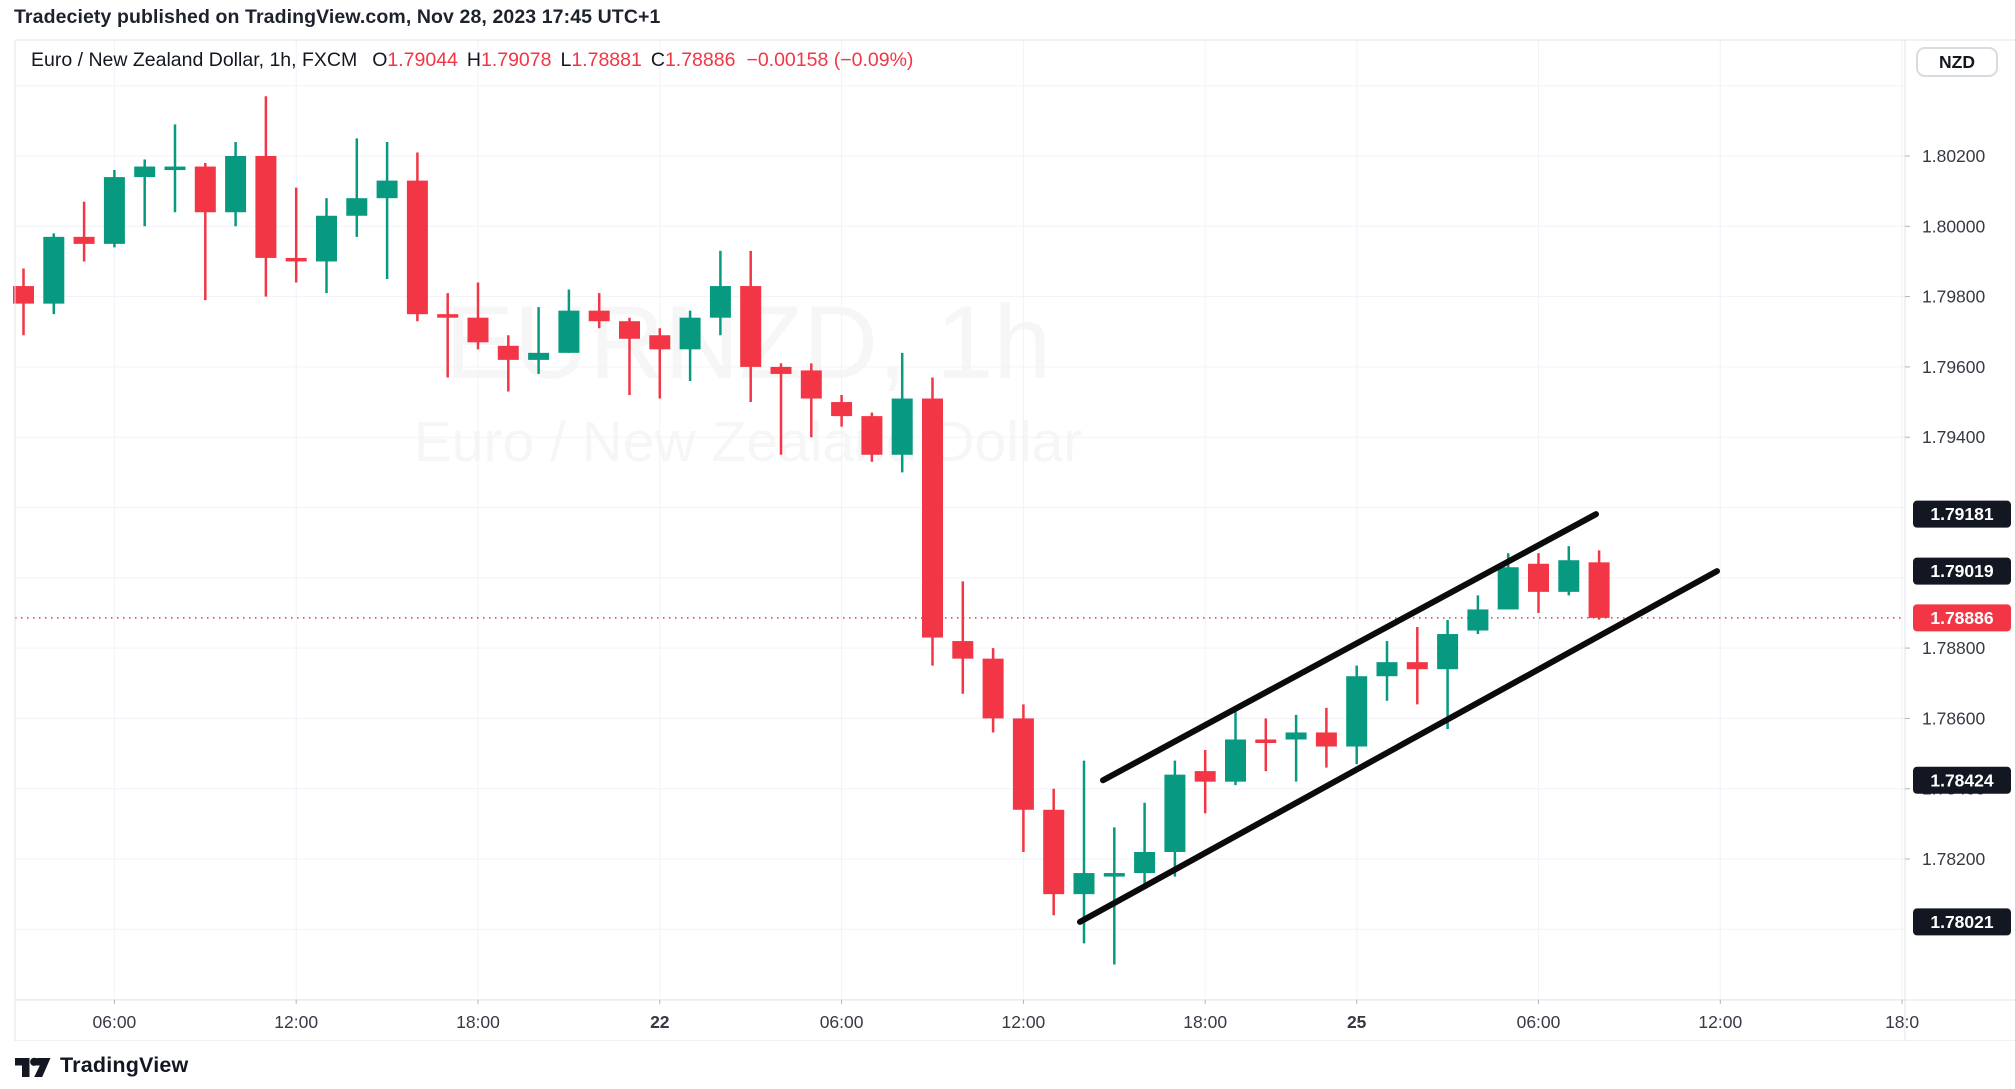 Image resolution: width=2015 pixels, height=1089 pixels. I want to click on svg-text: 1.79600, so click(1954, 367).